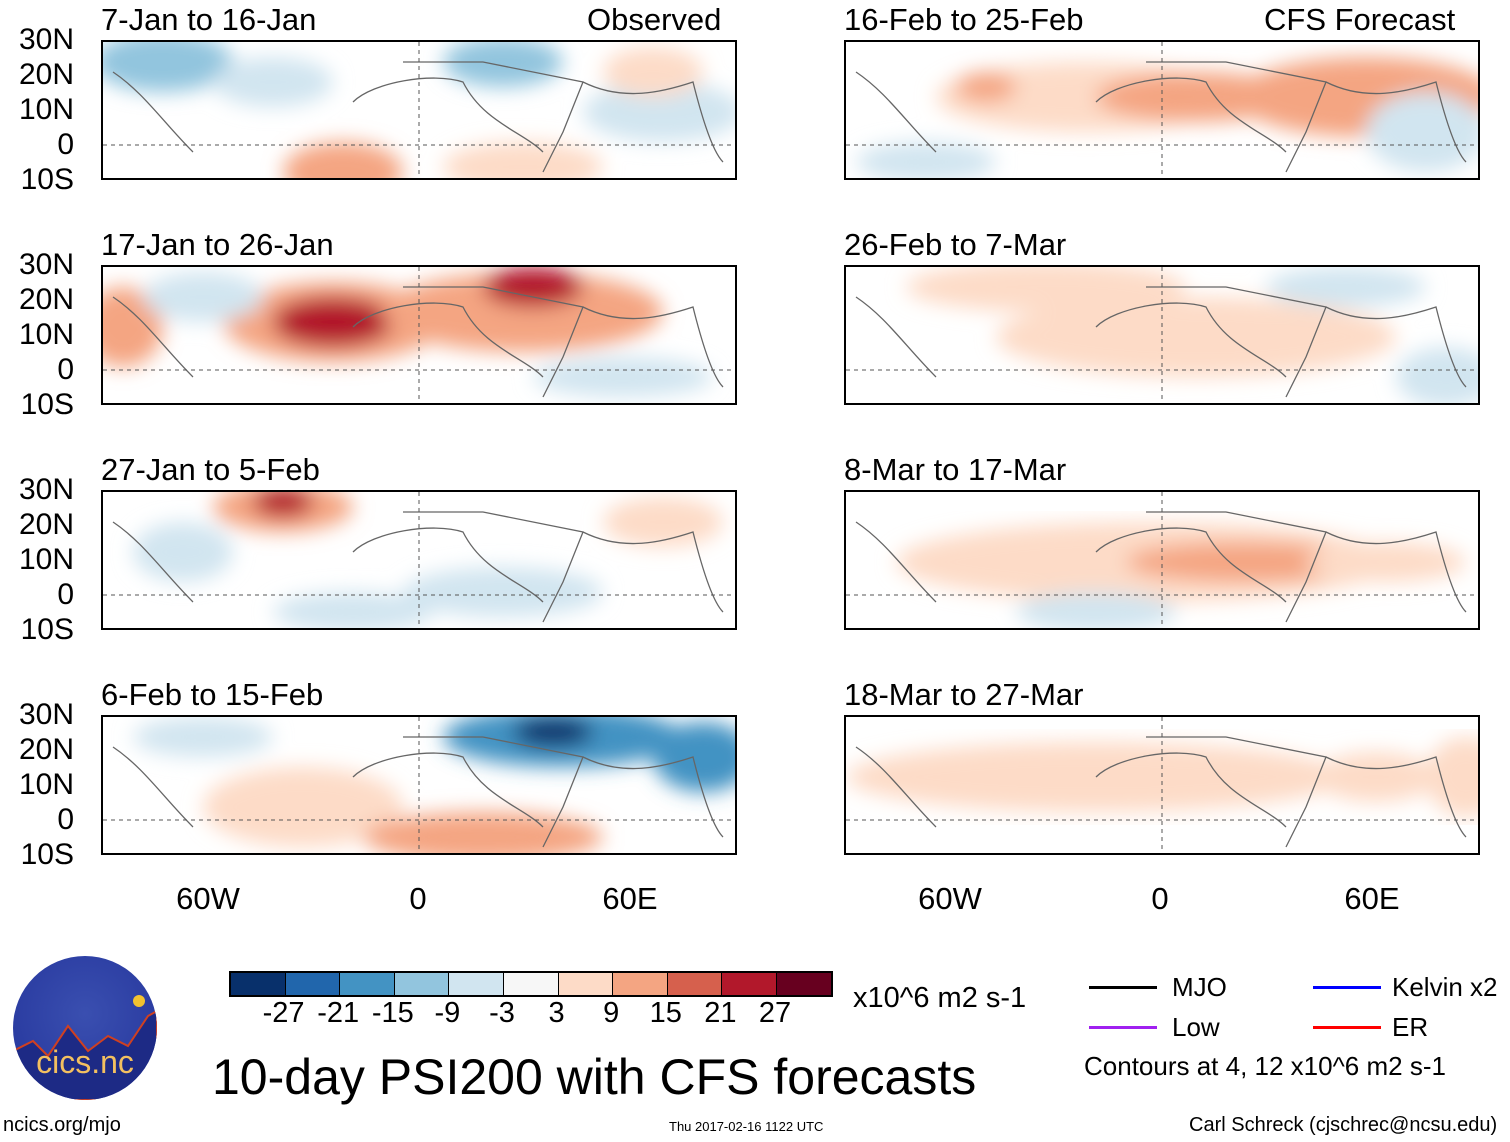 The height and width of the screenshot is (1142, 1510). Describe the element at coordinates (212, 694) in the screenshot. I see `panel-title: 6-Feb to 15-Feb` at that location.